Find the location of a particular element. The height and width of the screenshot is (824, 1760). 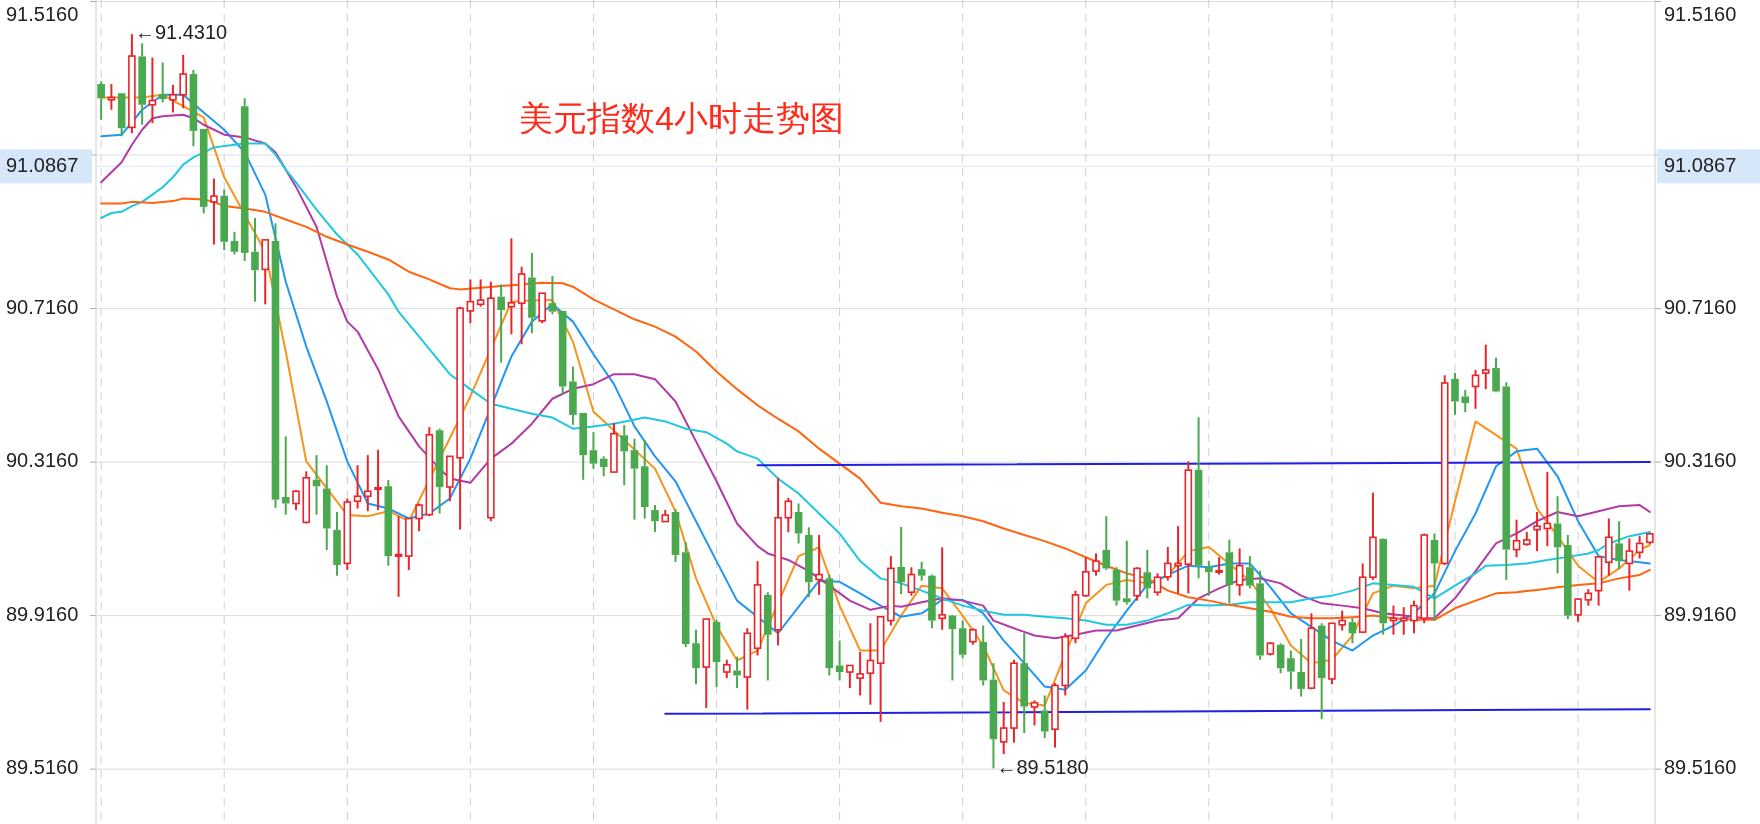

y2-tick-label: 89.5160 is located at coordinates (1700, 767).